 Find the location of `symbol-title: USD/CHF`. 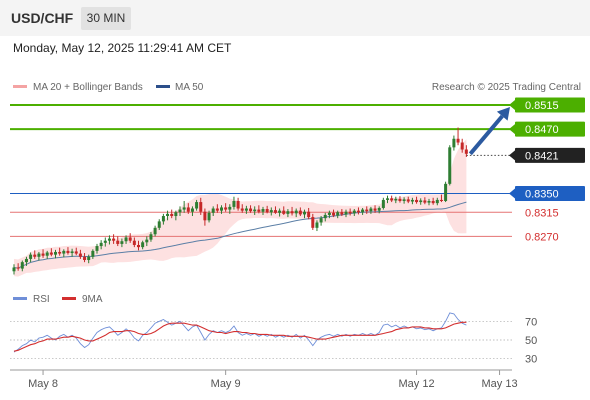

symbol-title: USD/CHF is located at coordinates (42, 18).